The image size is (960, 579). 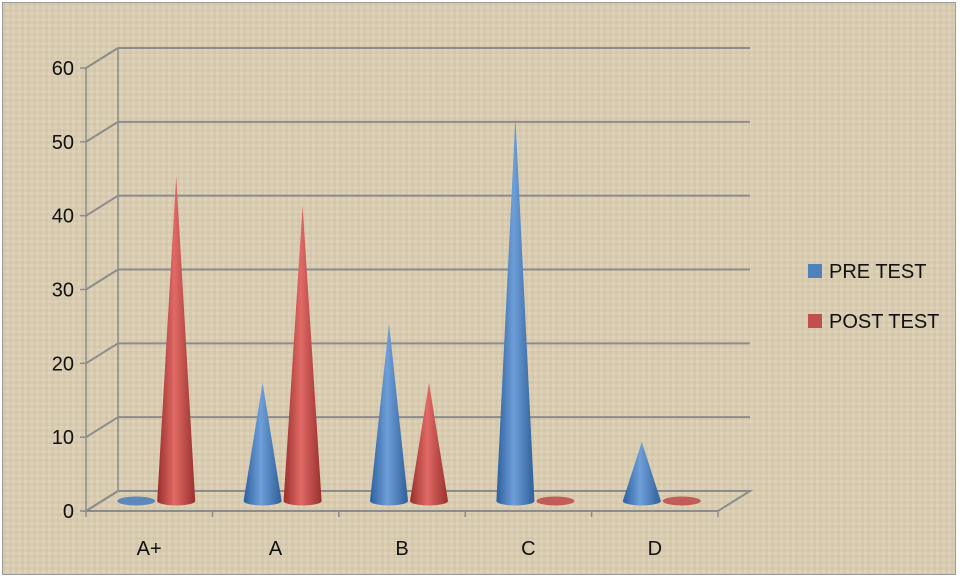 What do you see at coordinates (149, 549) in the screenshot?
I see `x-tick-label: A+` at bounding box center [149, 549].